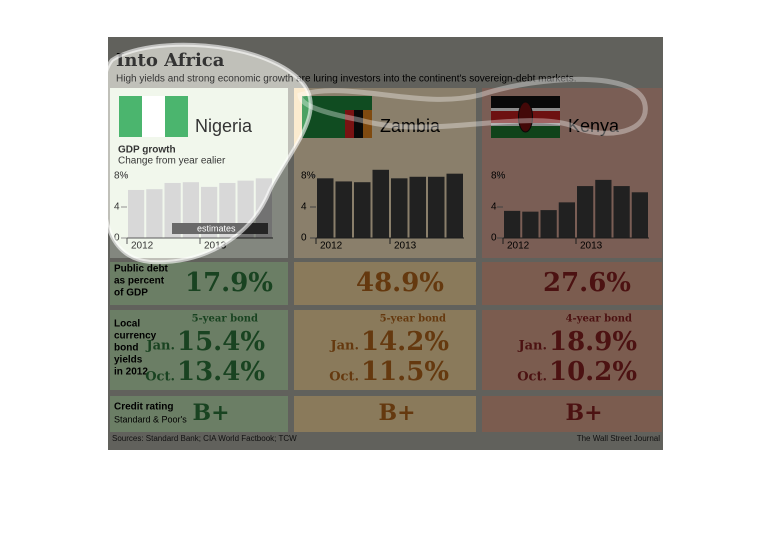 Image resolution: width=770 pixels, height=544 pixels. I want to click on country-name: Kenya, so click(594, 126).